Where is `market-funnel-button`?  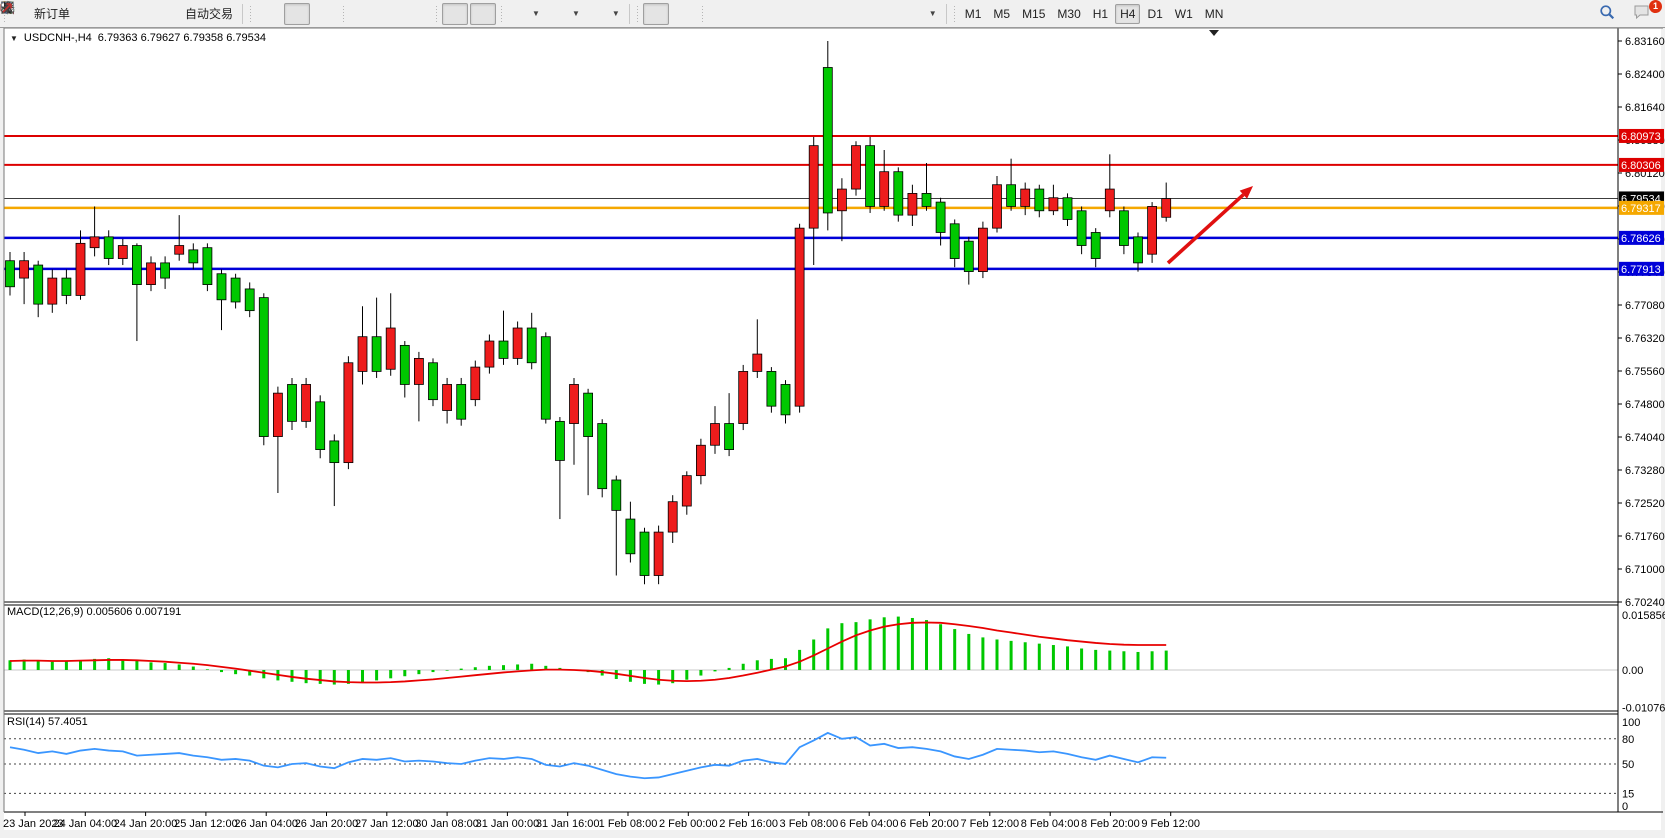
market-funnel-button is located at coordinates (51, 12).